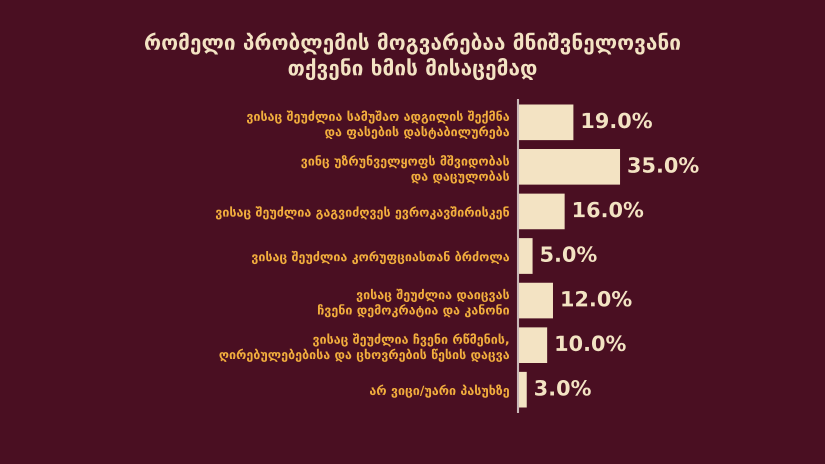 The height and width of the screenshot is (464, 825). What do you see at coordinates (364, 347) in the screenshot?
I see `y-tick-label: ვისაც შეუძლია ჩვენი რწმენის, ღირებულებებისა და ცხოვრების წესის დაცვა` at bounding box center [364, 347].